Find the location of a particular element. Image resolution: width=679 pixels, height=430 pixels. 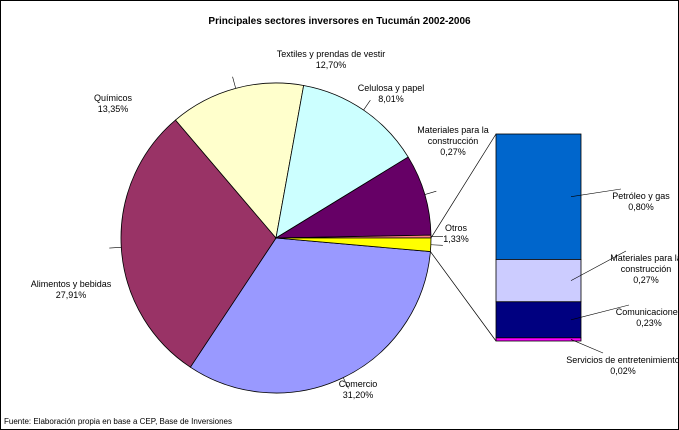

category-label: Celulosa y papel is located at coordinates (391, 88).